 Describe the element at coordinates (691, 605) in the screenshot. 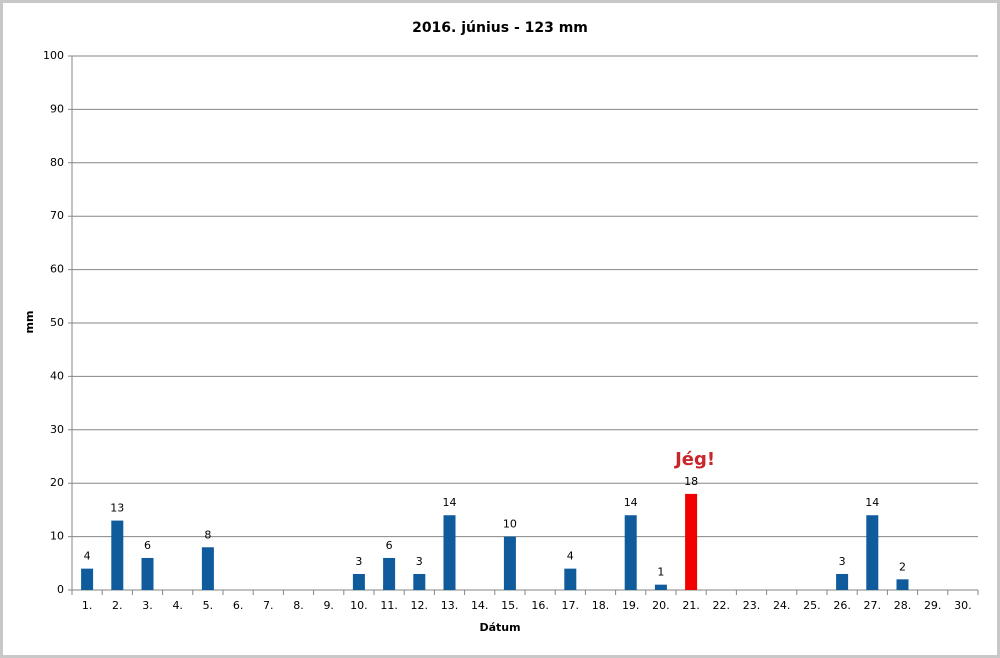

I see `x-tick-label: 21.` at that location.